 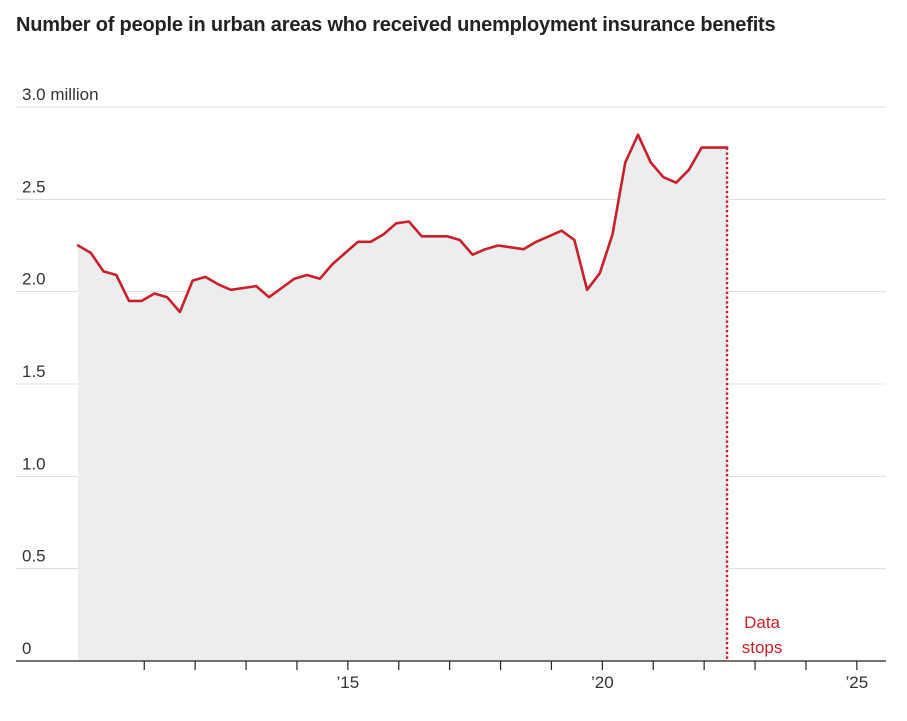 What do you see at coordinates (34, 463) in the screenshot?
I see `y-tick-label: 1.0` at bounding box center [34, 463].